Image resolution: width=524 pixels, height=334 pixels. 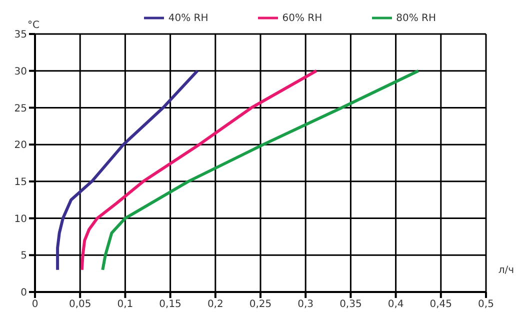 What do you see at coordinates (23, 293) in the screenshot?
I see `y-tick-label: 0` at bounding box center [23, 293].